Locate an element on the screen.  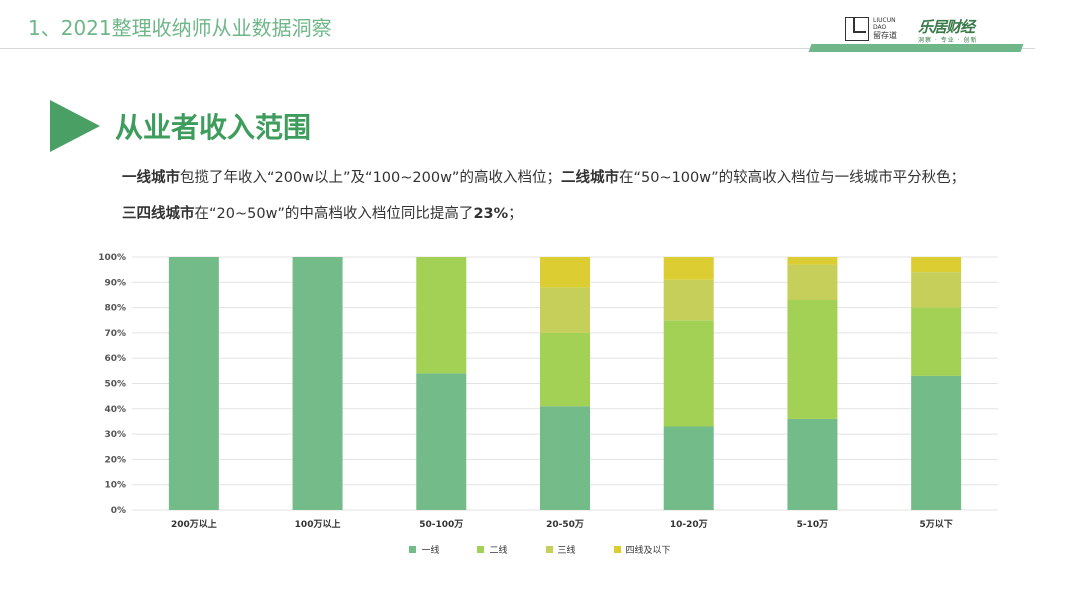
section-title: 从业者收入范围 is located at coordinates (213, 127).